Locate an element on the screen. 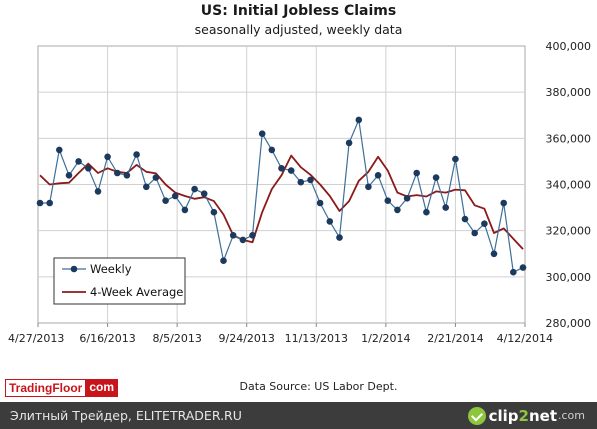  x-tick-label: 8/5/2013 is located at coordinates (176, 338).